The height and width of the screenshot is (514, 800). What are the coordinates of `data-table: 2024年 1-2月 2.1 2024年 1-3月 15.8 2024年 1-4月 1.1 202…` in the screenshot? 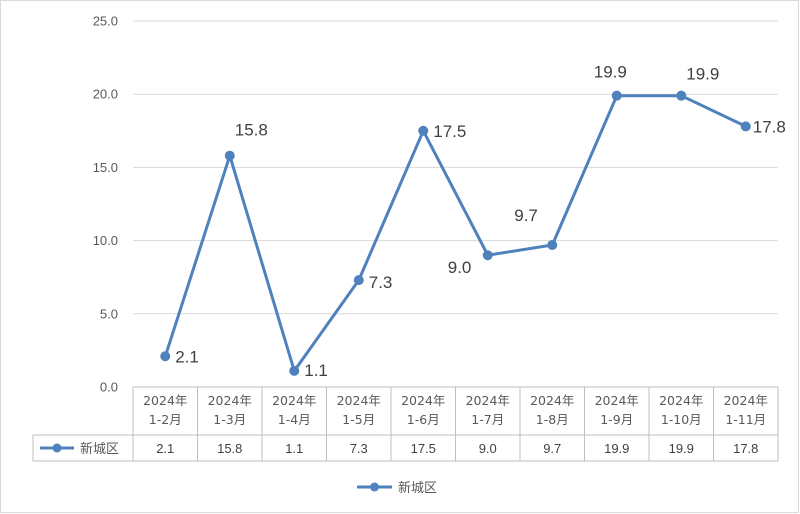 It's located at (405, 424).